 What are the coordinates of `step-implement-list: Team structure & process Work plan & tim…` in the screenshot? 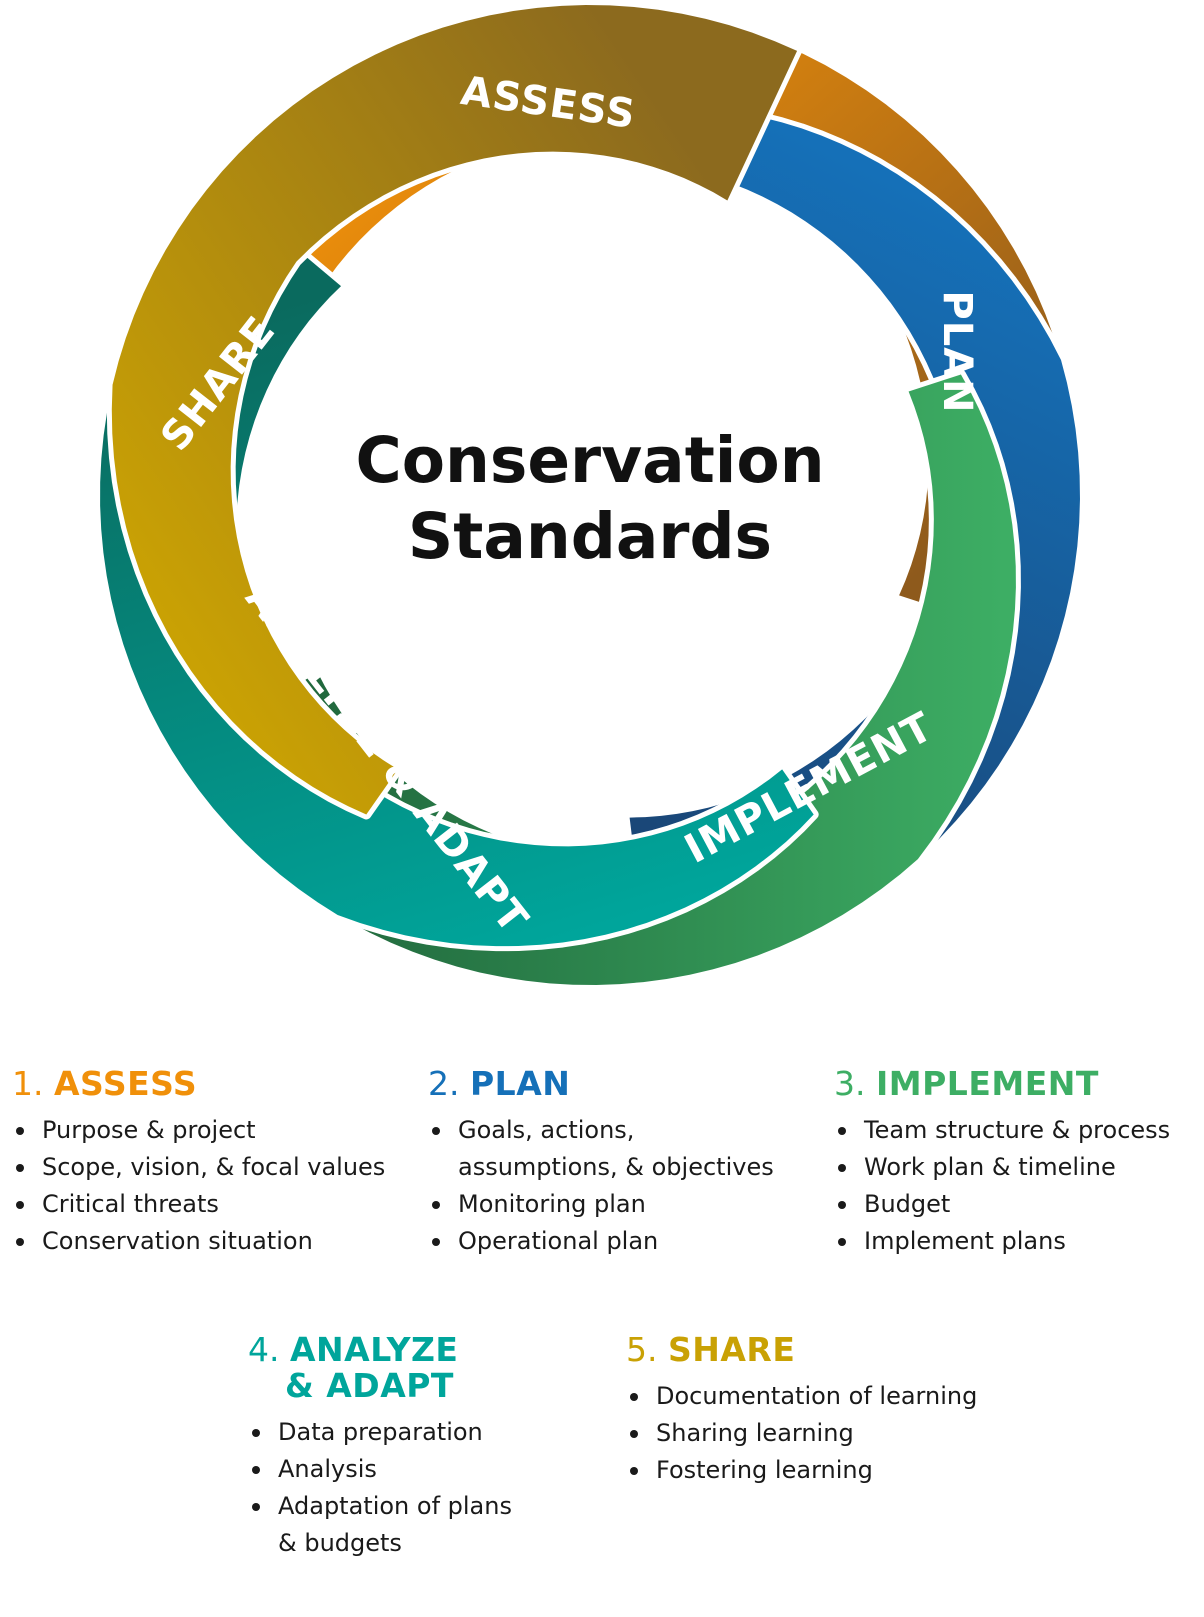 It's located at (1002, 1186).